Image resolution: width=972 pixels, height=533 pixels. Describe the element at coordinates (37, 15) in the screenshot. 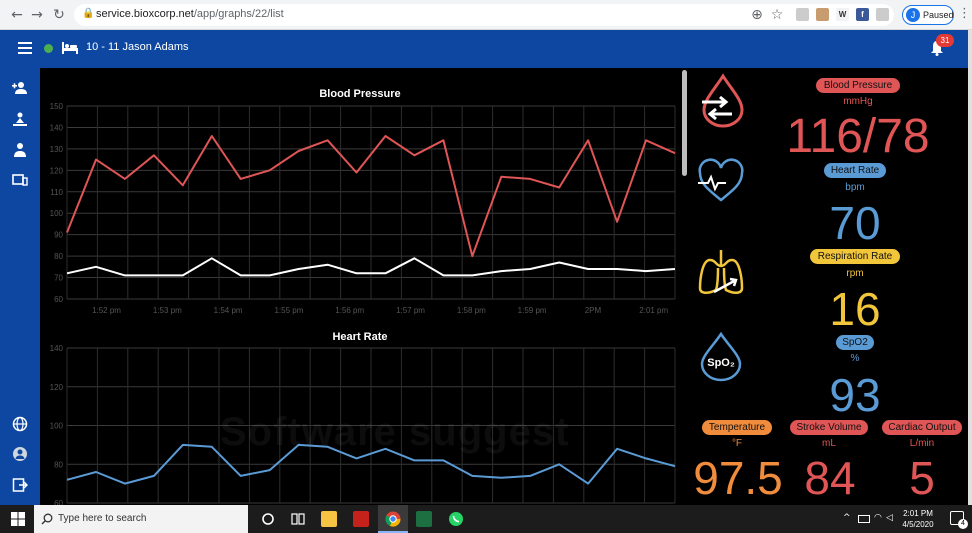

I see `forward-icon: →` at that location.